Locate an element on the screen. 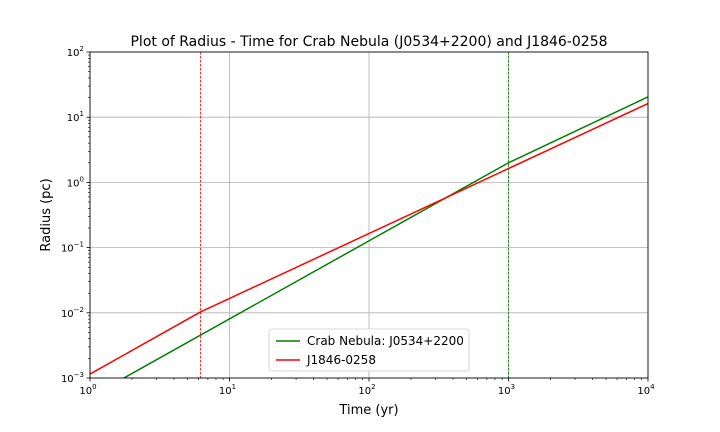  legend-box is located at coordinates (369, 350).